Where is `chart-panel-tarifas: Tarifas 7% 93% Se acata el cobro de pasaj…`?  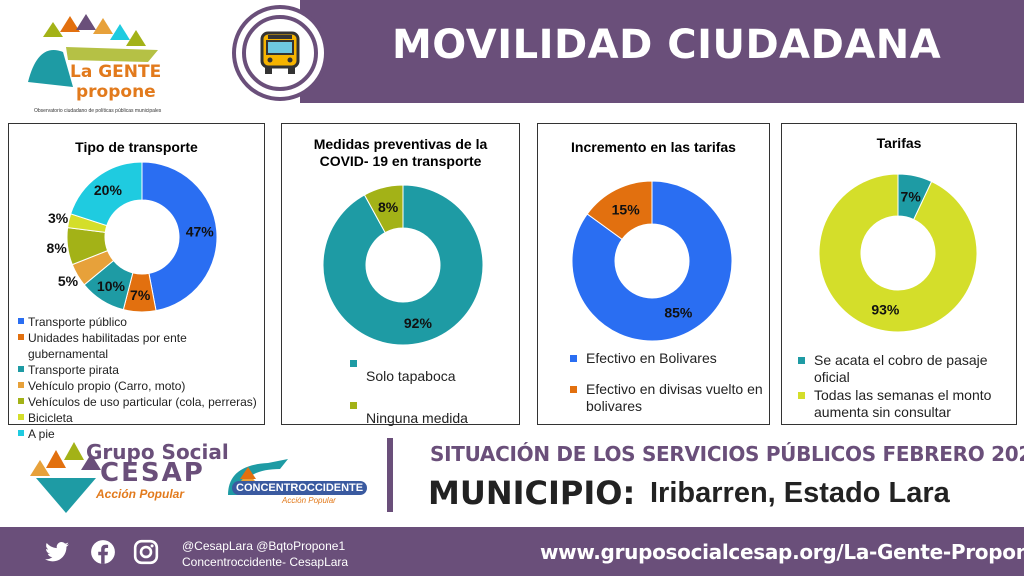 chart-panel-tarifas: Tarifas 7% 93% Se acata el cobro de pasaj… is located at coordinates (899, 274).